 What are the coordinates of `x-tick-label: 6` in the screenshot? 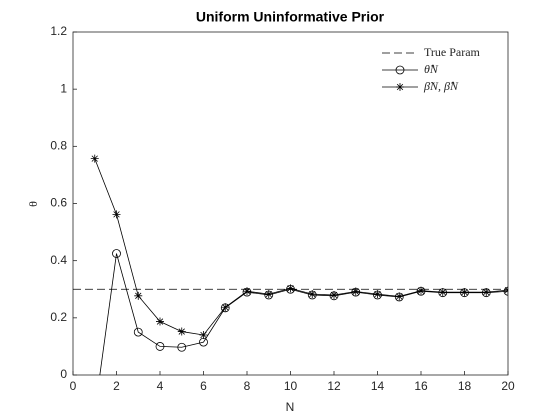 It's located at (203, 386).